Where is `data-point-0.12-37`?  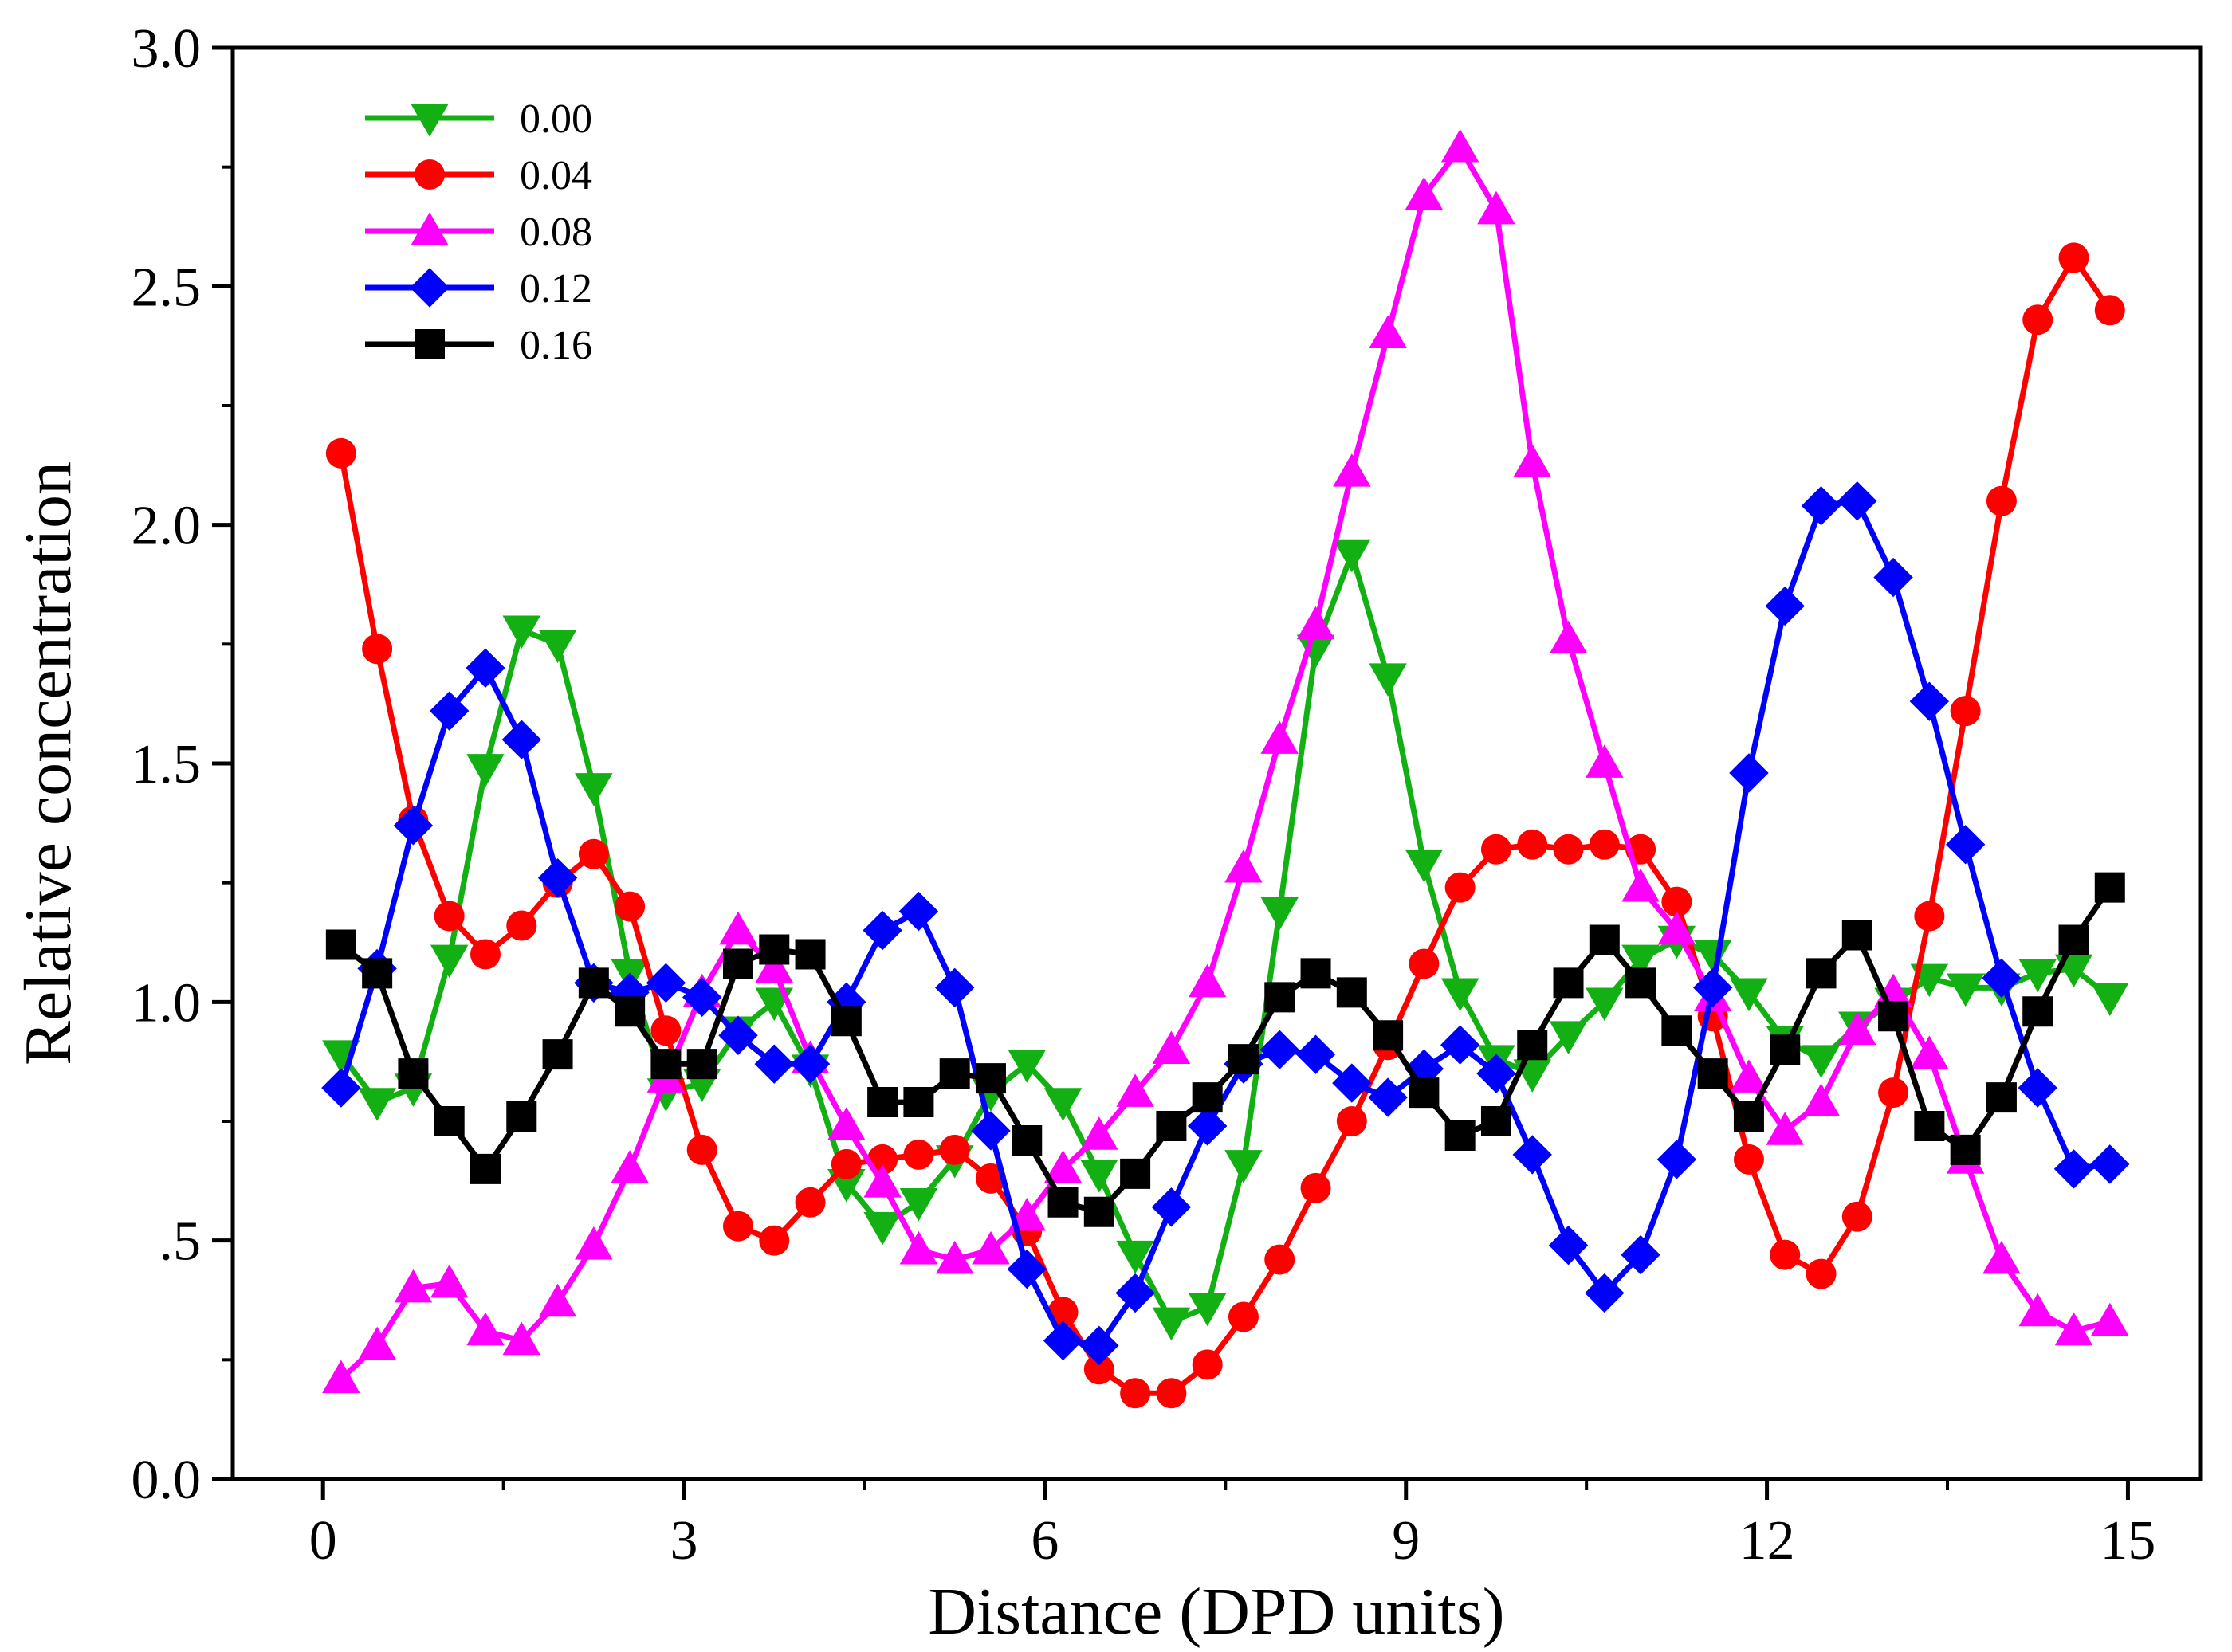
data-point-0.12-37 is located at coordinates (1676, 1159).